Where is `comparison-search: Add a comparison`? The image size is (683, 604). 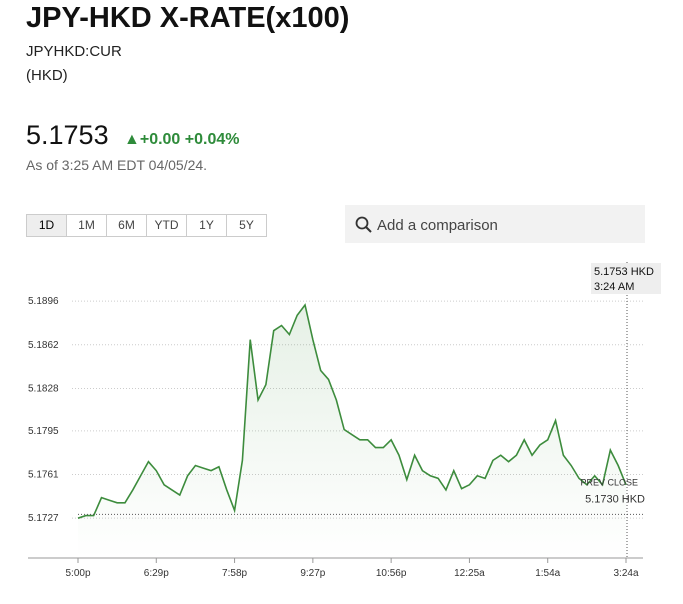
comparison-search: Add a comparison is located at coordinates (495, 224).